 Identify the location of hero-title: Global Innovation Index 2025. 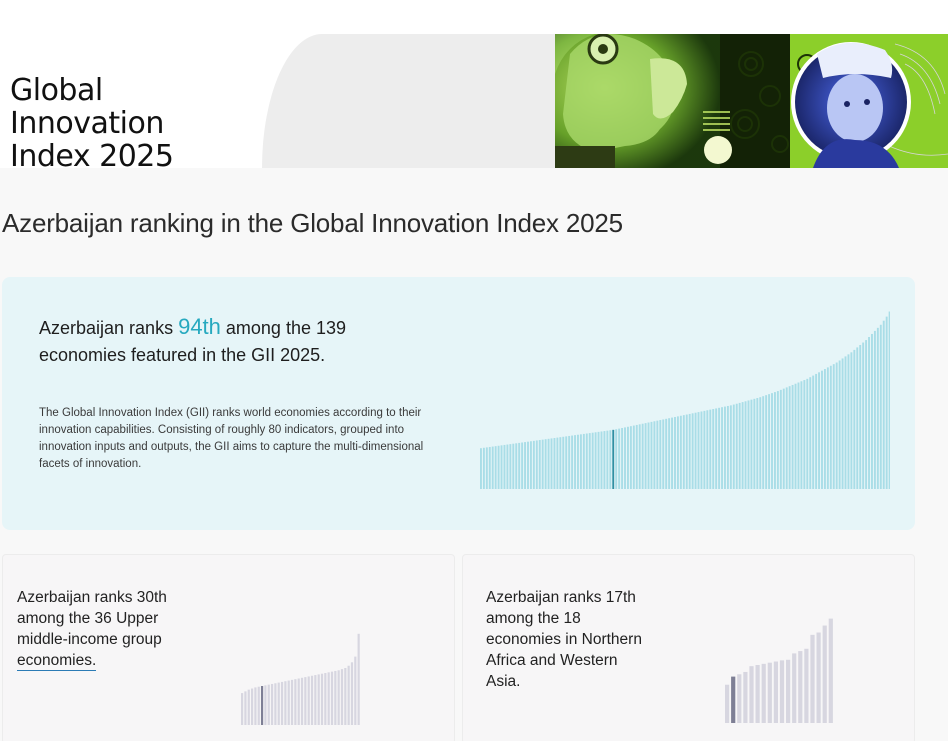
(92, 121).